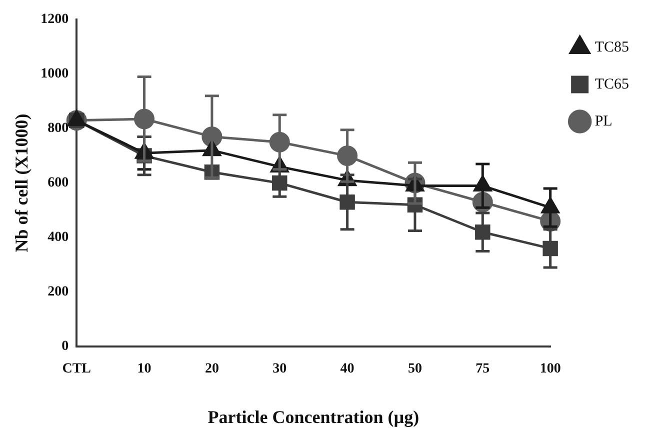 The image size is (651, 441). I want to click on y-axis-title: Nb of cell (X1000), so click(21, 183).